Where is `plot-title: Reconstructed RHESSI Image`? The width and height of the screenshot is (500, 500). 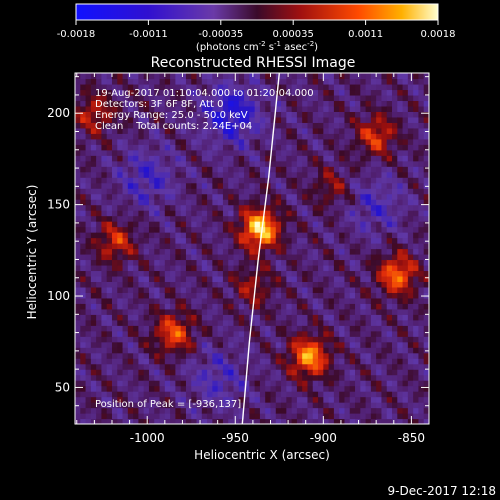 plot-title: Reconstructed RHESSI Image is located at coordinates (253, 63).